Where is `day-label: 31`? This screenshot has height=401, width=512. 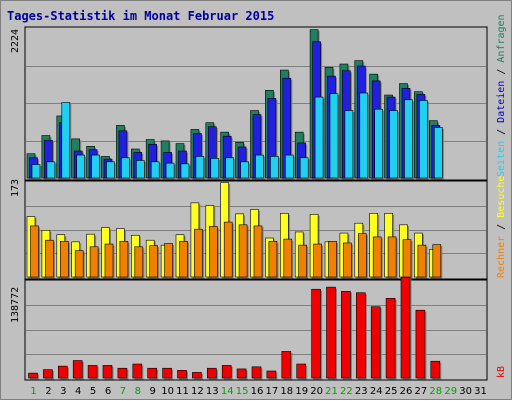
day-label: 31 is located at coordinates (480, 391).